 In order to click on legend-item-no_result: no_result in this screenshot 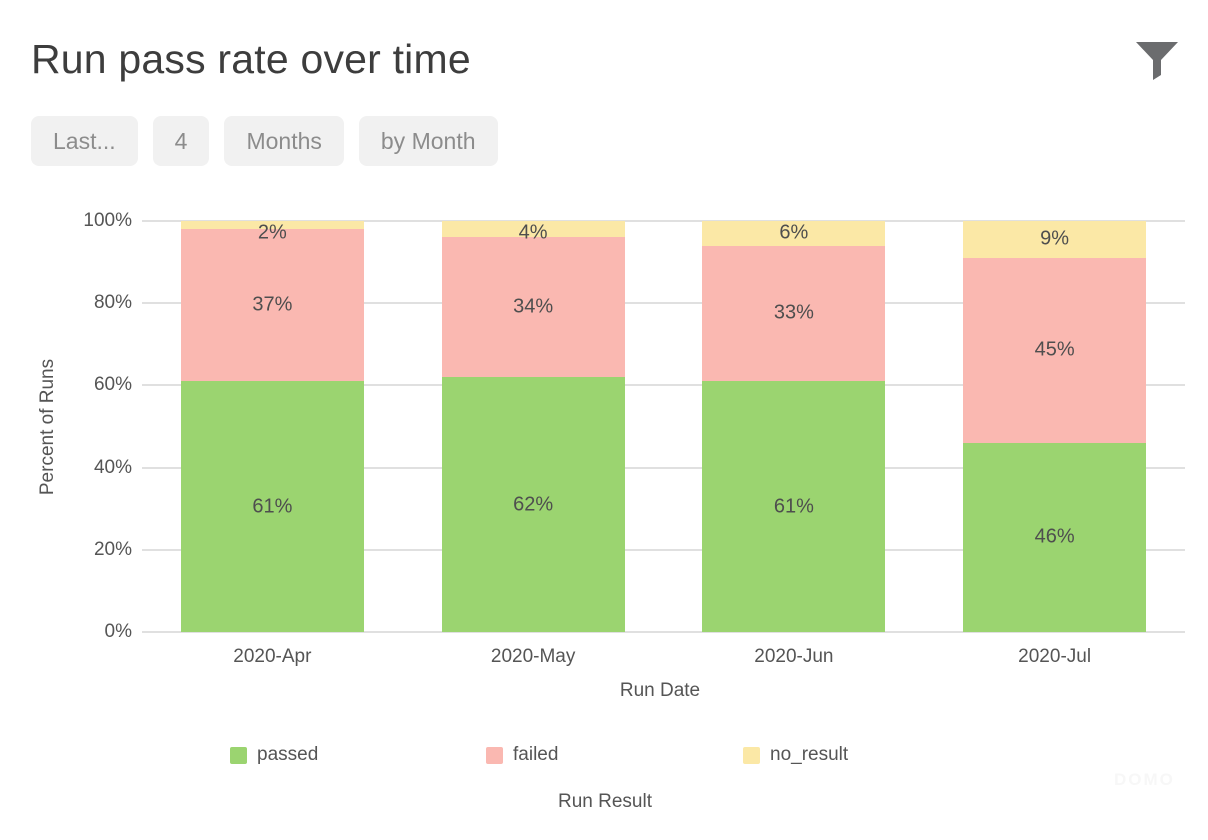, I will do `click(795, 755)`.